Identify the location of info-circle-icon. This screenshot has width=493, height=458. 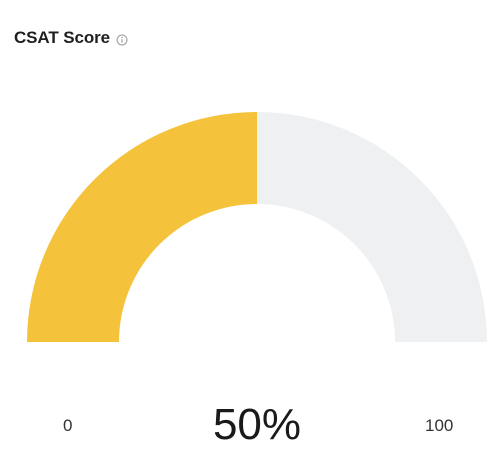
(122, 39).